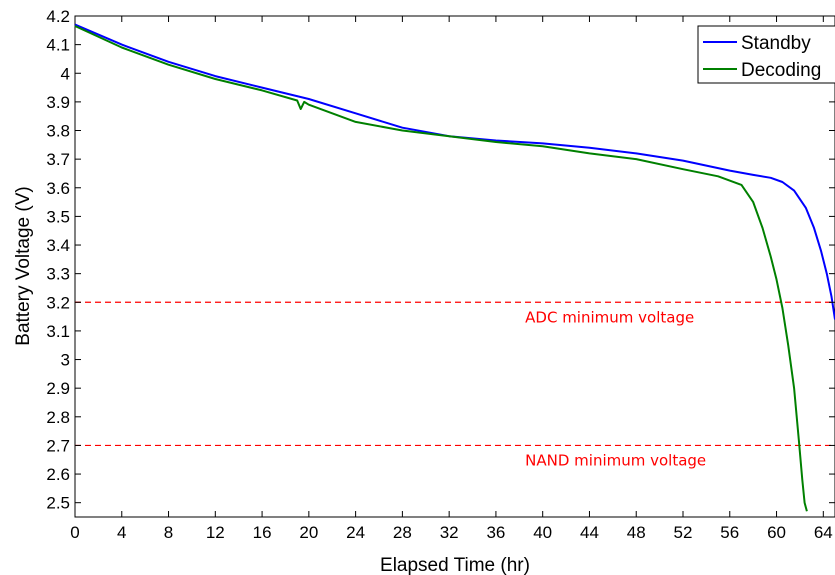 The height and width of the screenshot is (575, 835). Describe the element at coordinates (121, 532) in the screenshot. I see `x-tick-label: 4` at that location.